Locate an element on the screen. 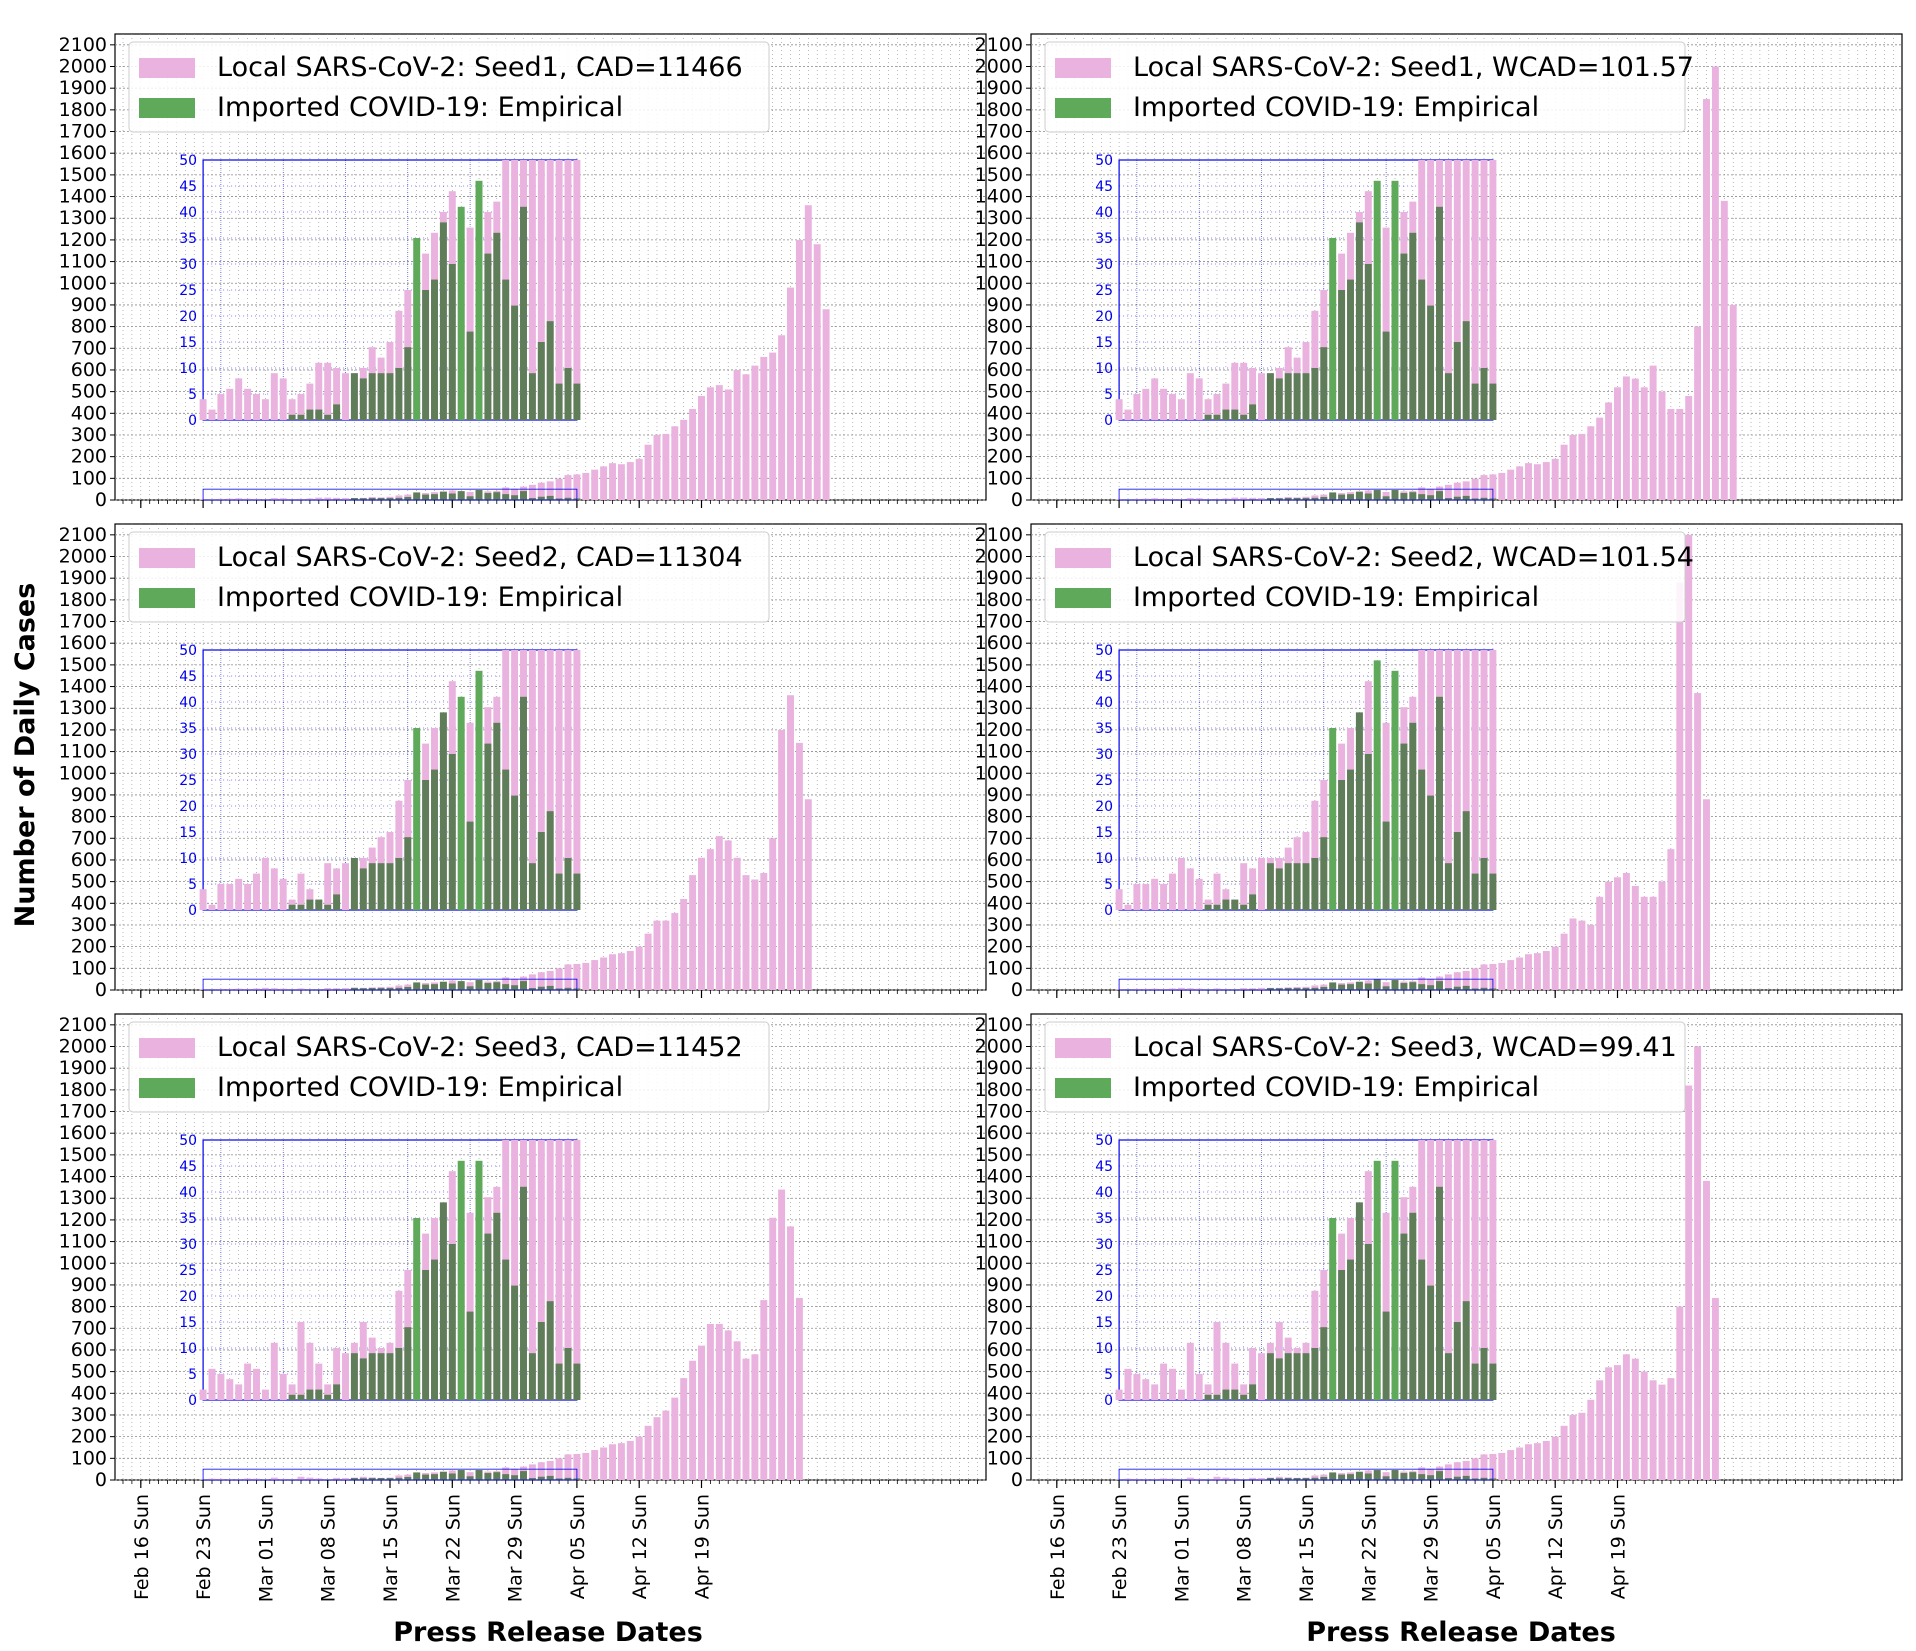  x-tick-label: Apr 12 Sun is located at coordinates (1556, 1546).